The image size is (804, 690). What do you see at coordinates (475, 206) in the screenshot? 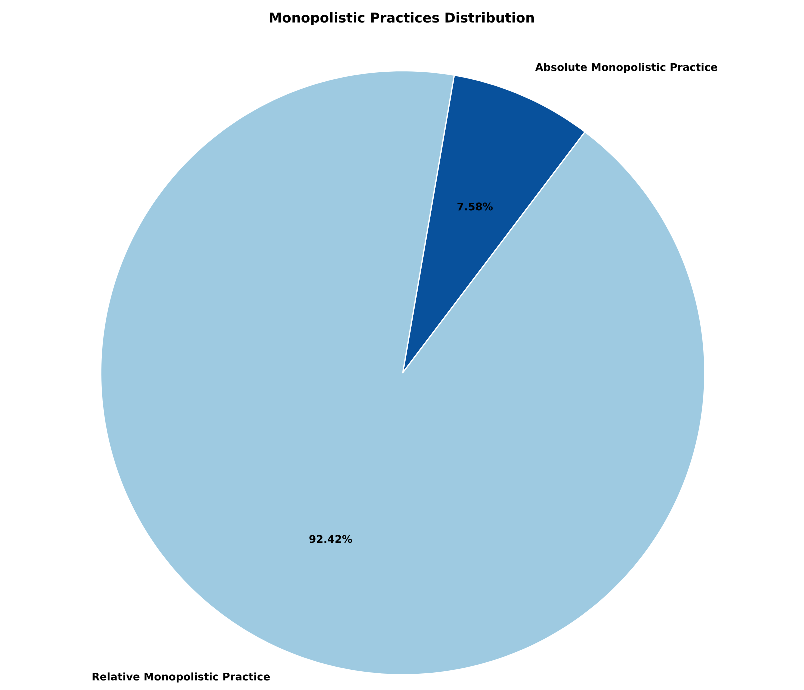
I see `data-label: 7.58%` at bounding box center [475, 206].